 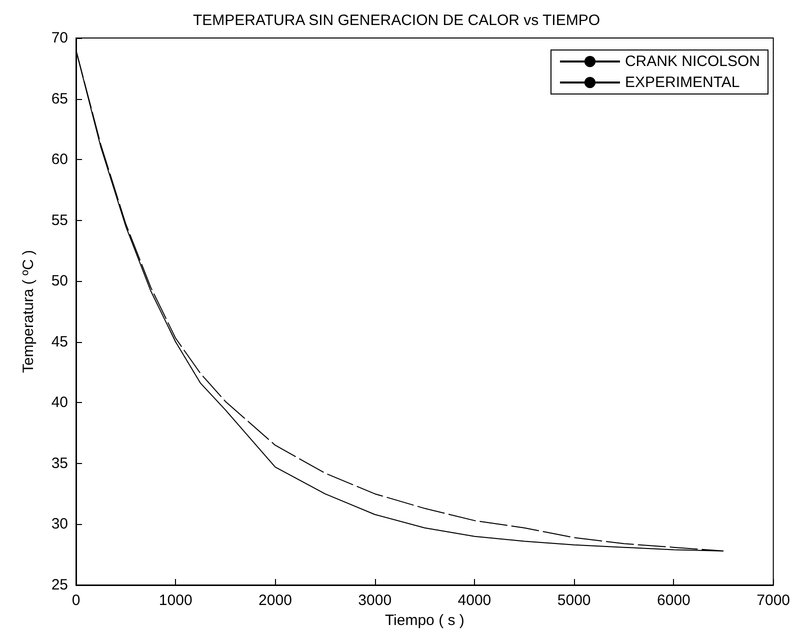 What do you see at coordinates (59, 220) in the screenshot?
I see `y-tick-label: 55` at bounding box center [59, 220].